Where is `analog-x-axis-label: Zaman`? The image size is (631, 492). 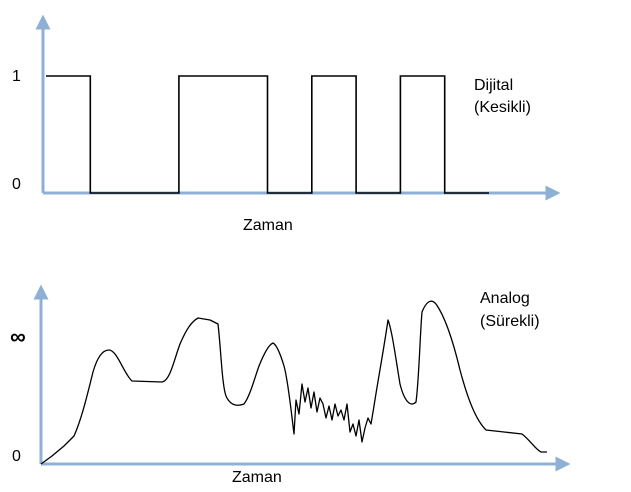 analog-x-axis-label: Zaman is located at coordinates (257, 477).